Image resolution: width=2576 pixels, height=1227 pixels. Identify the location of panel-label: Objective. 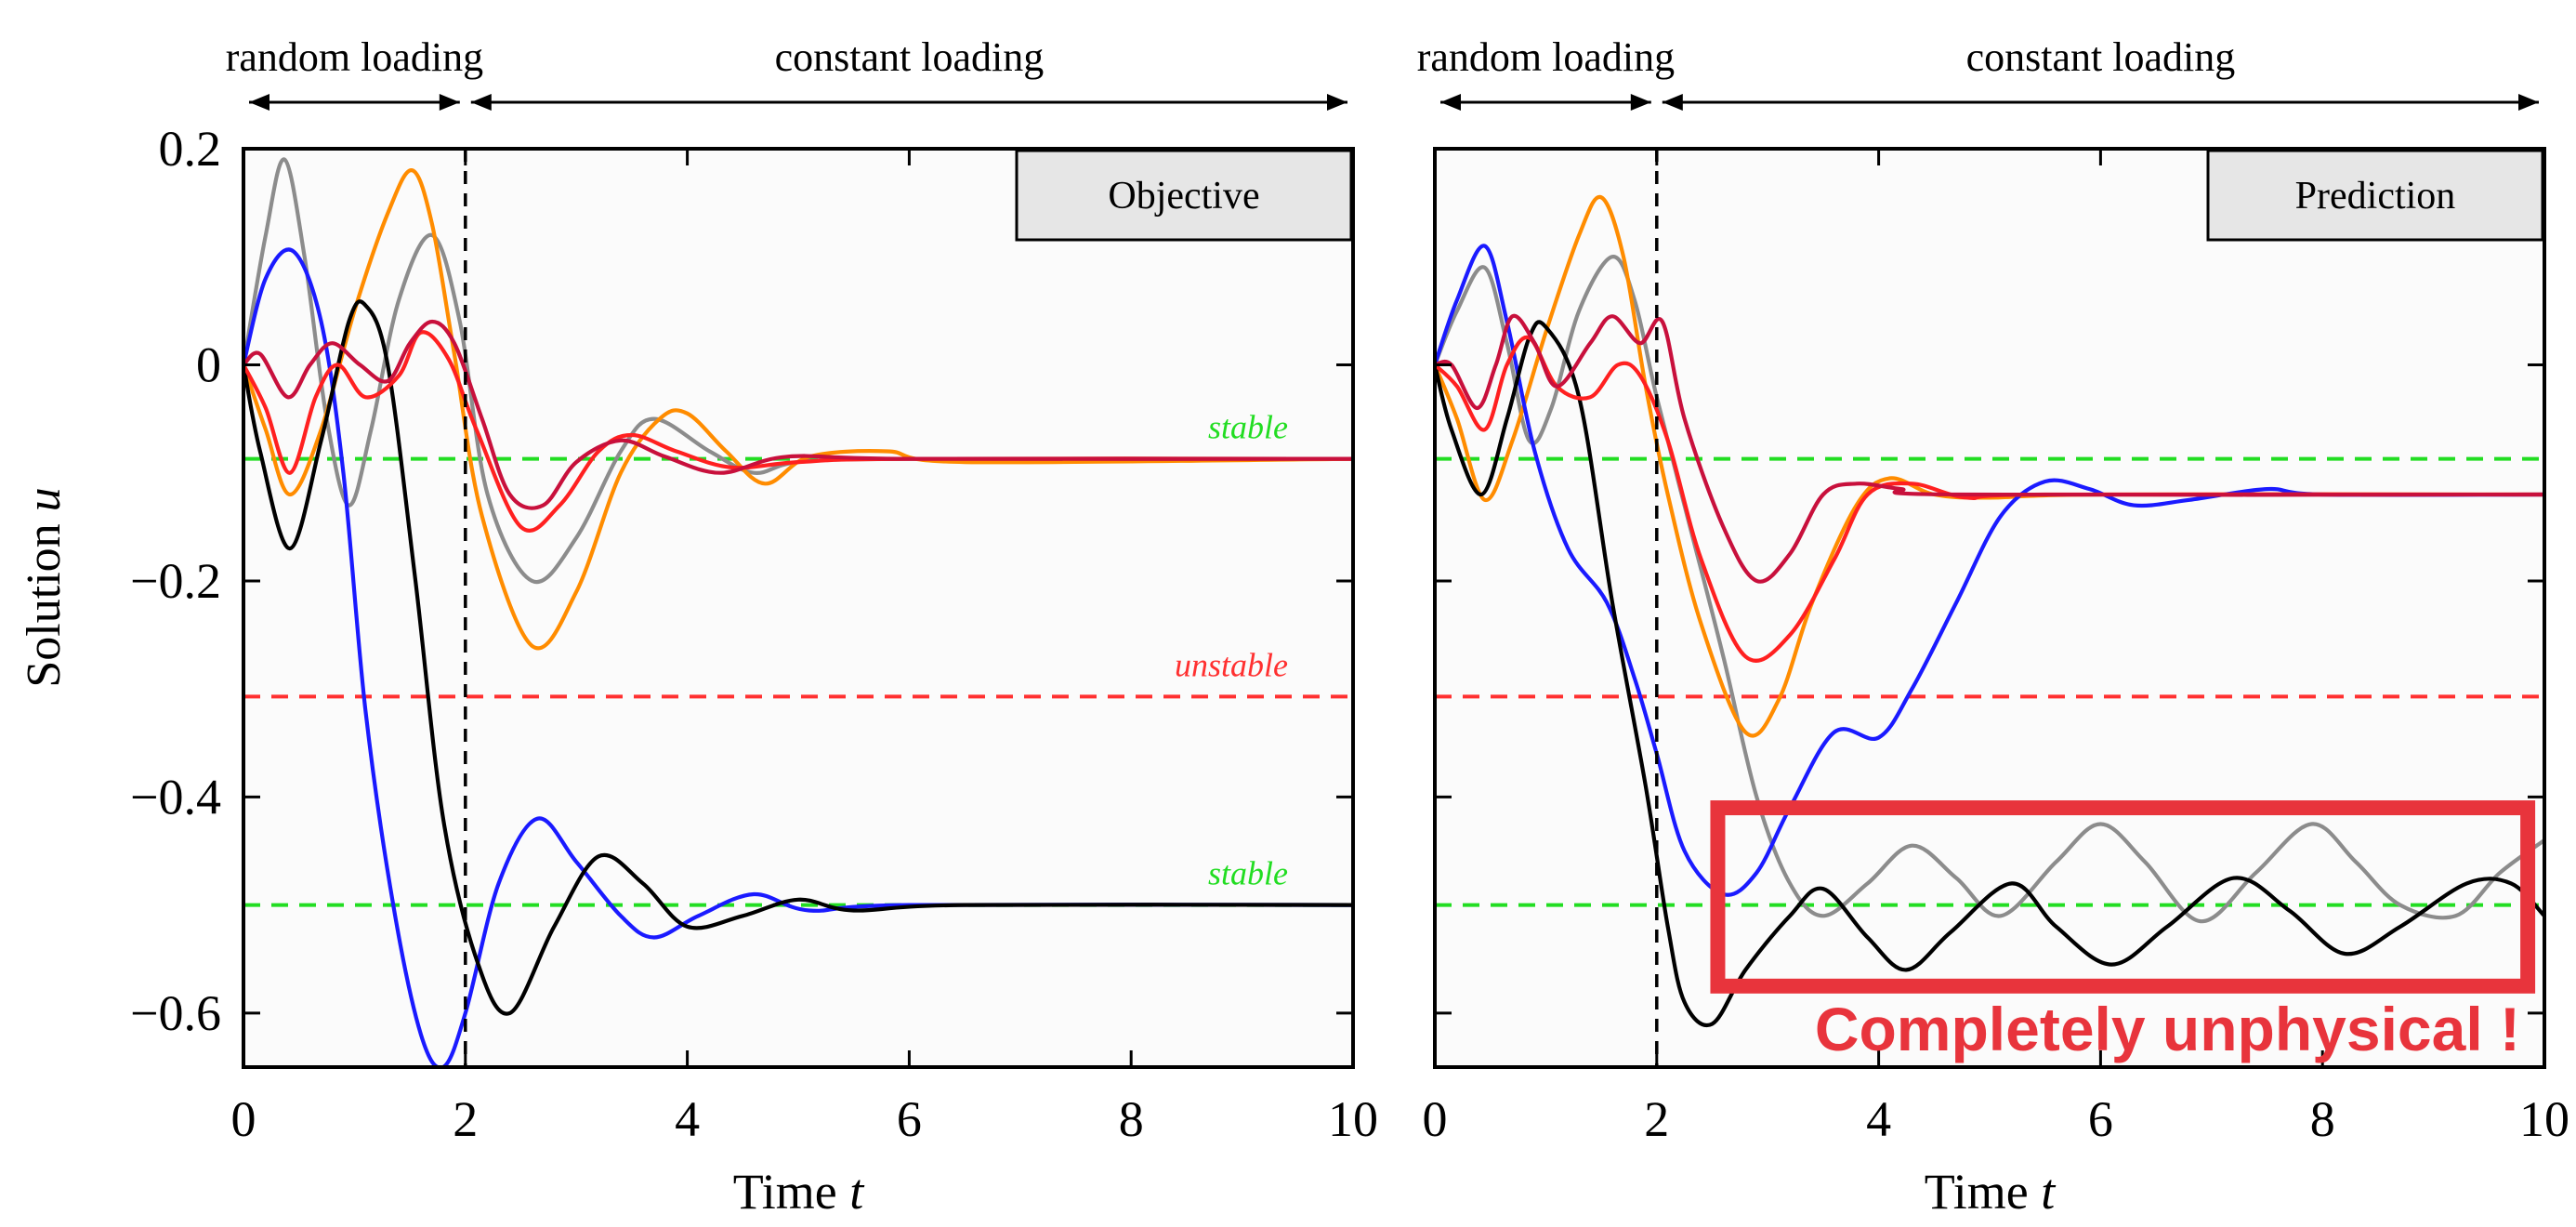
(1183, 196).